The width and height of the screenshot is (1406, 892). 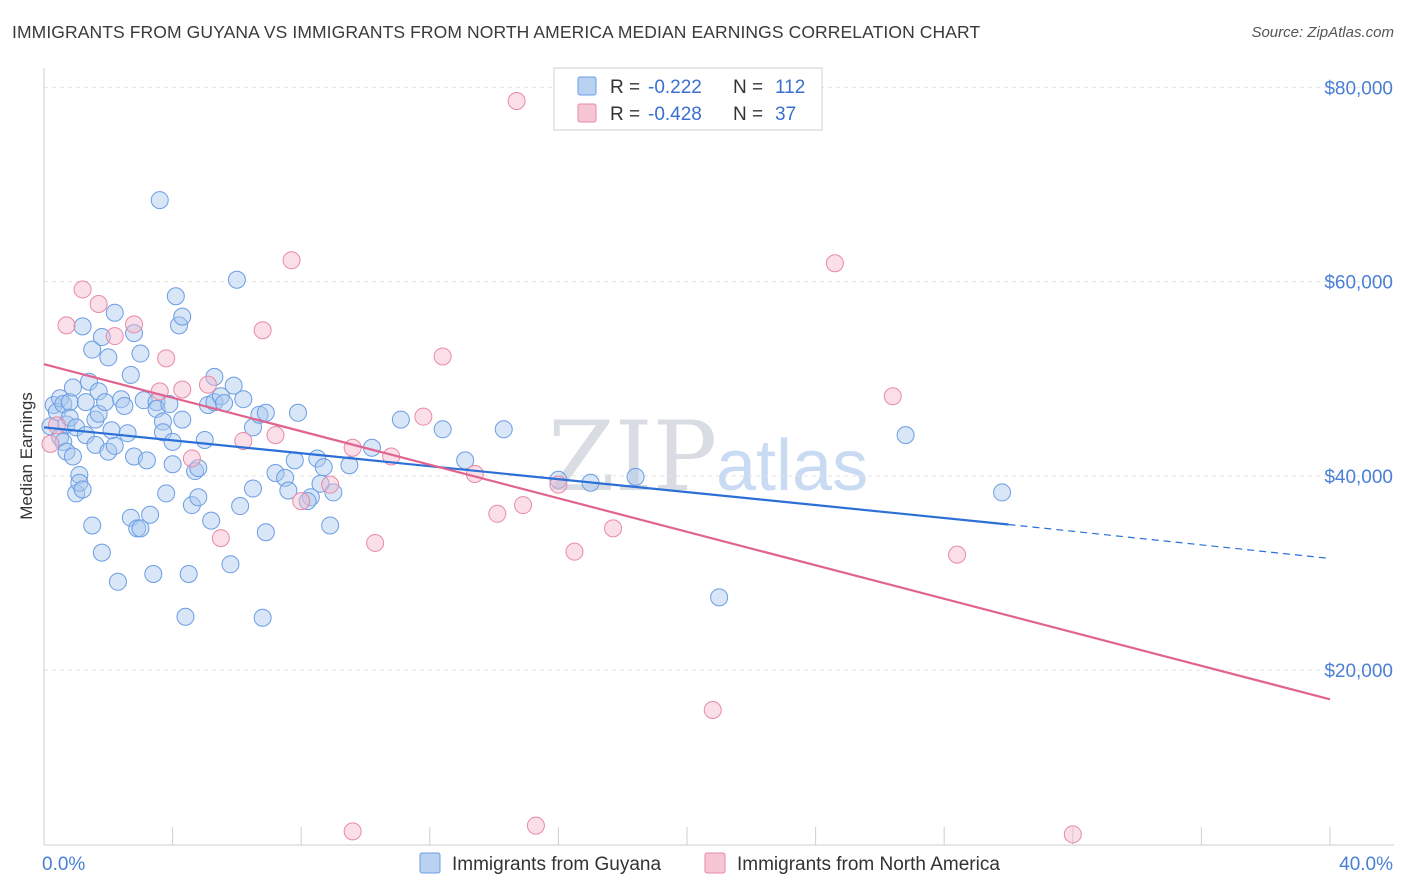 I want to click on y-tick-labels: $20,000 $40,000 $60,000 $80,000, so click(x=1358, y=380).